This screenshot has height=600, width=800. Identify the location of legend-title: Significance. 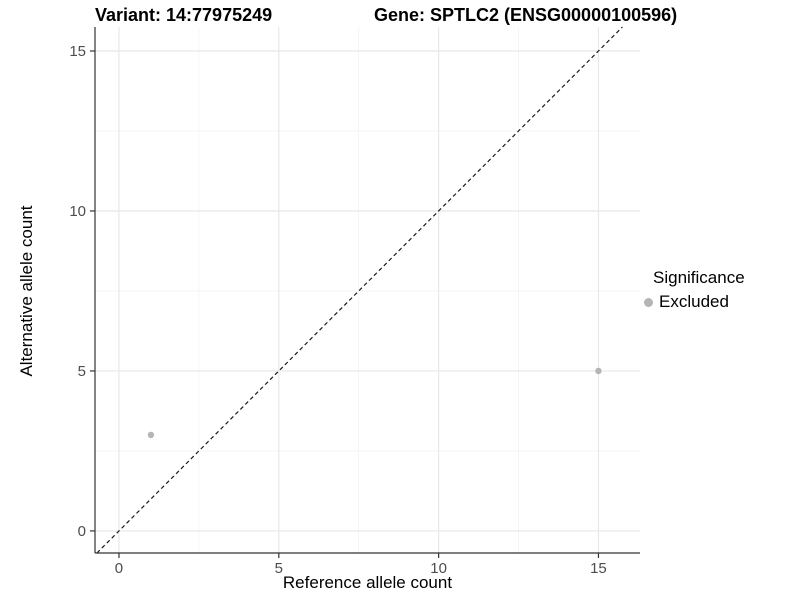
(699, 277).